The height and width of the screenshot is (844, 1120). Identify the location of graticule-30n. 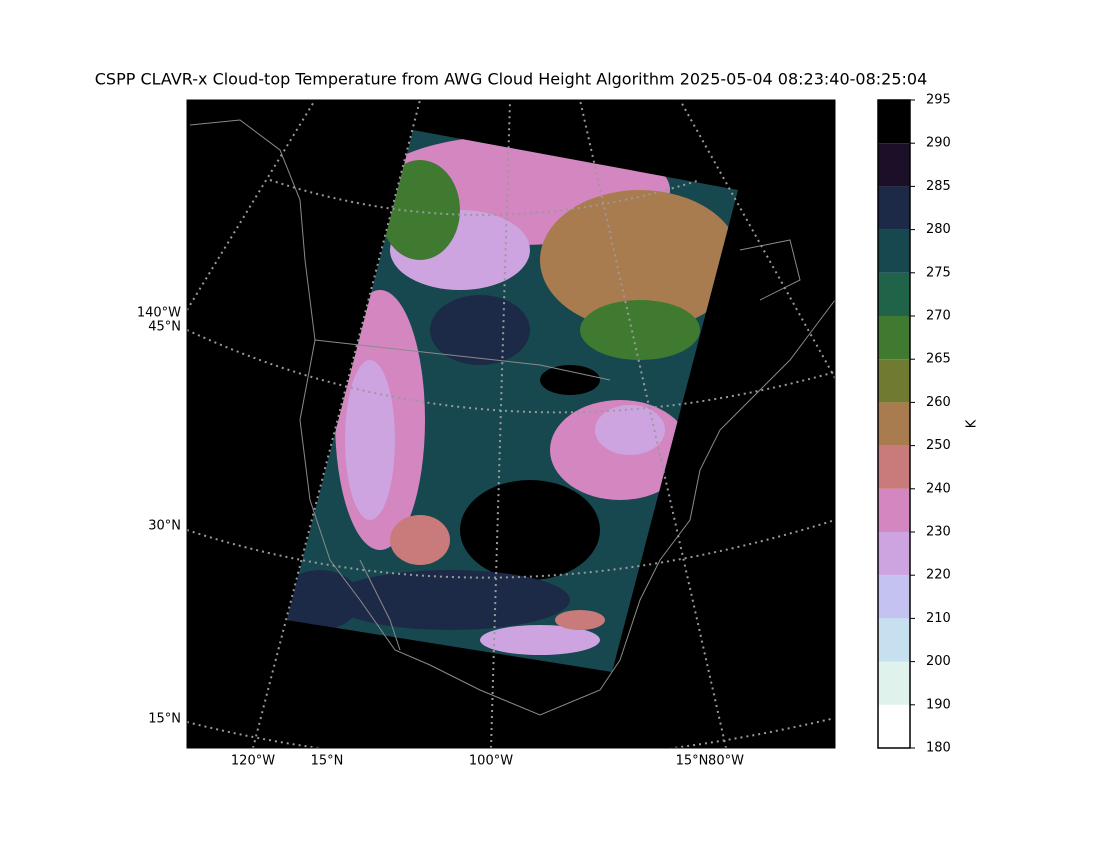
(511, 549).